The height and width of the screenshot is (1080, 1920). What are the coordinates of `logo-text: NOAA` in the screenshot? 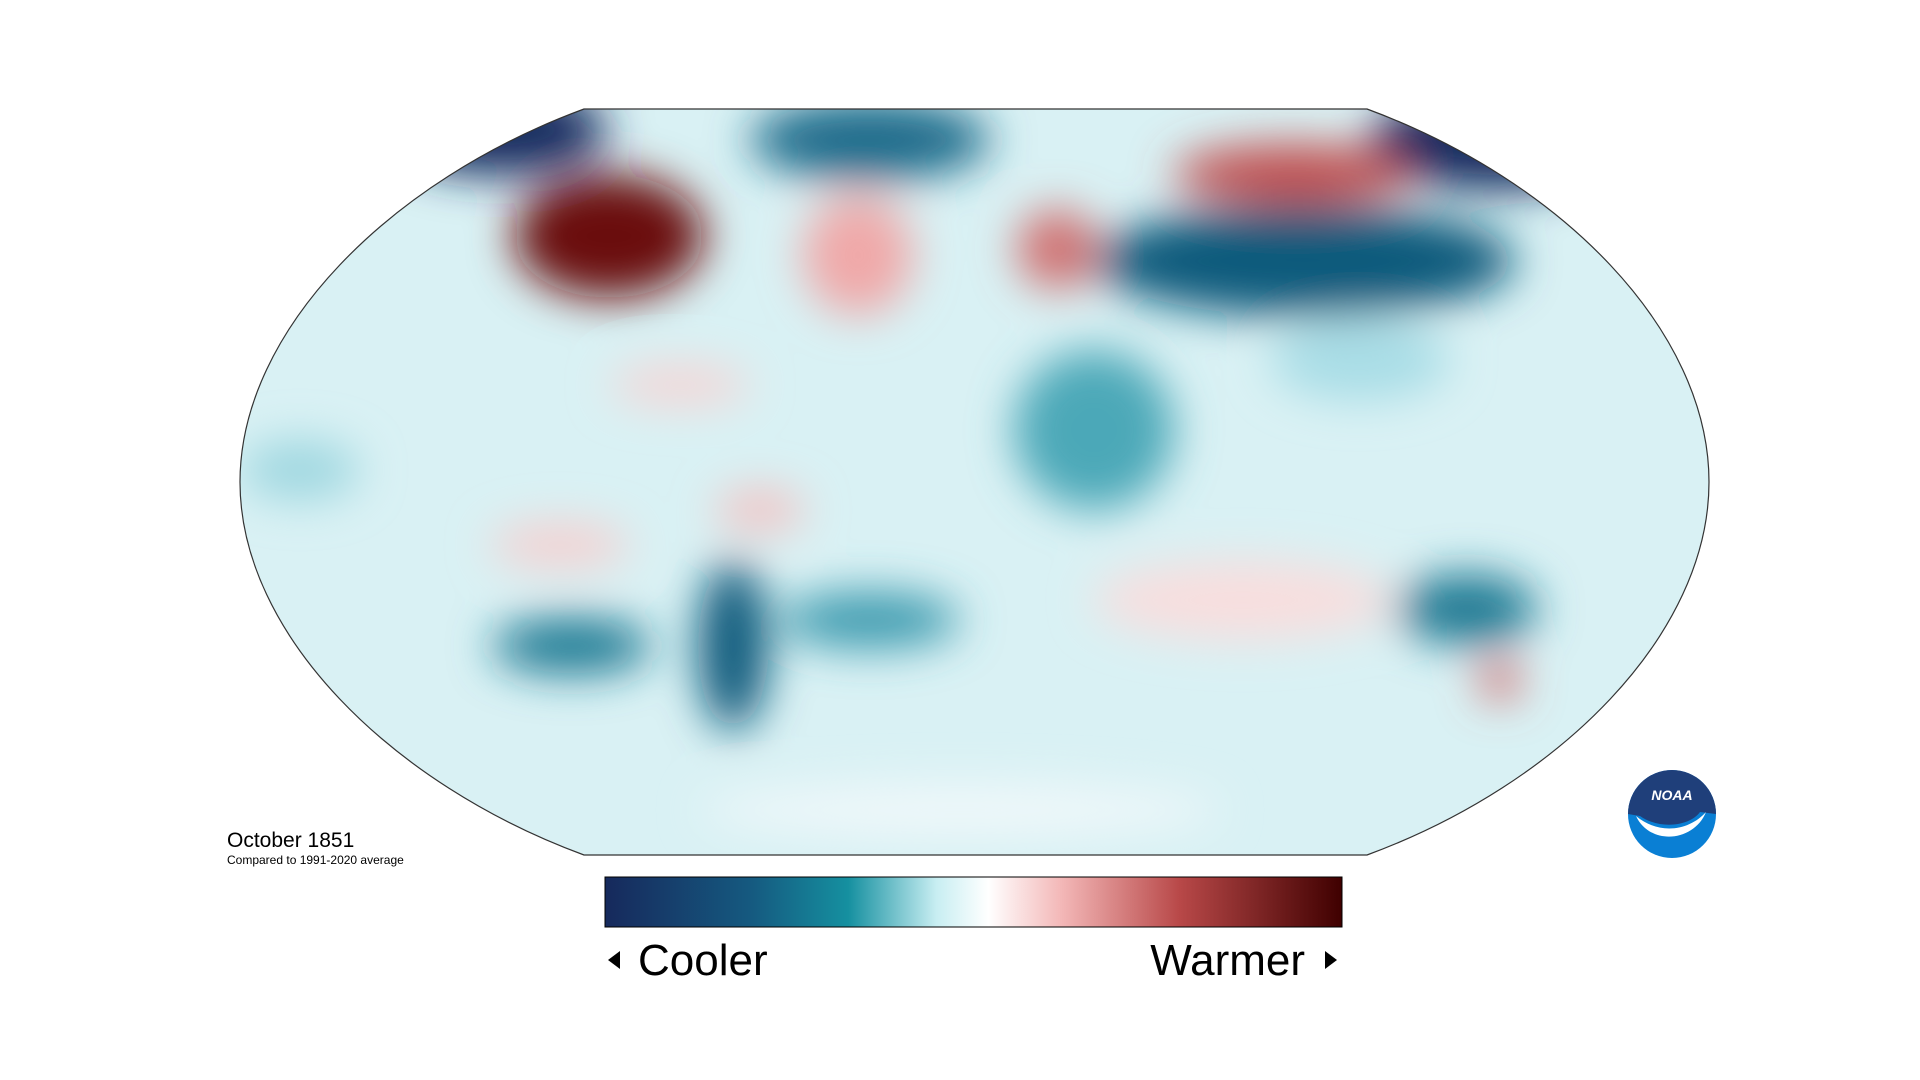 It's located at (1671, 795).